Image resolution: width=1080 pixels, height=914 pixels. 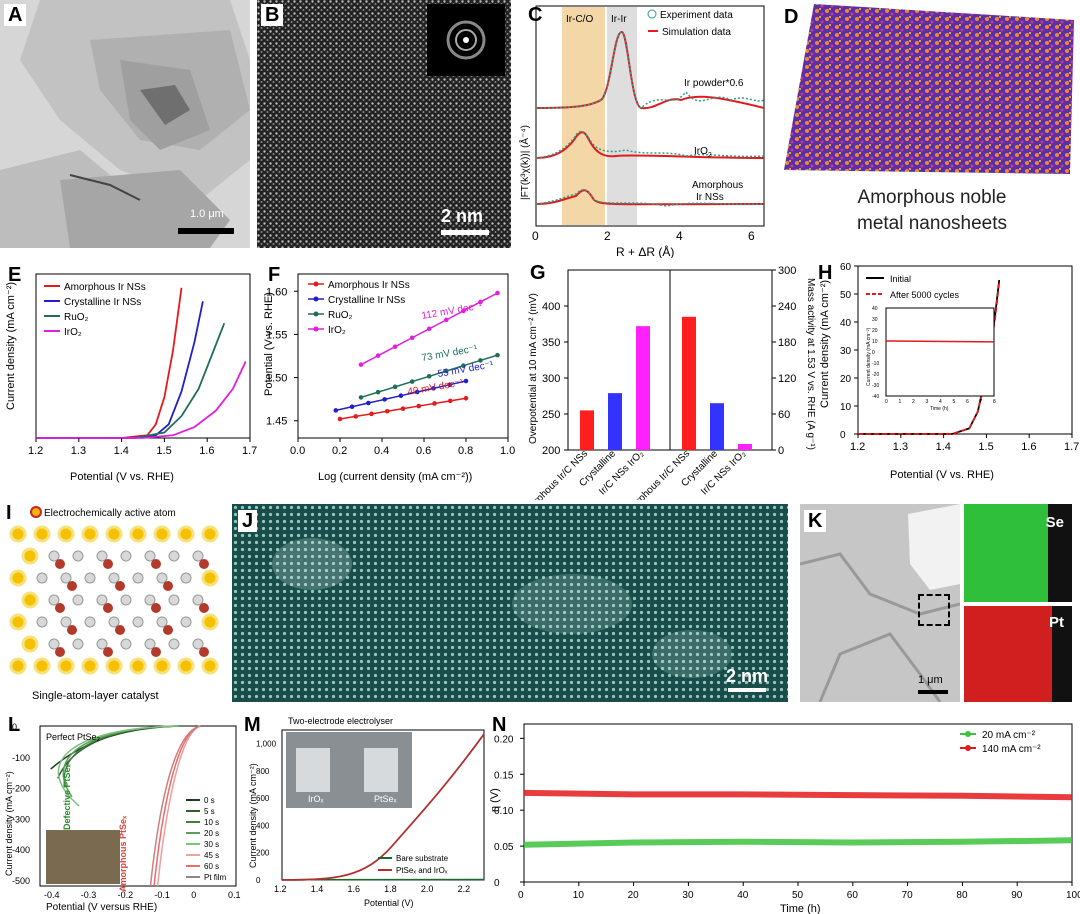 What do you see at coordinates (499, 725) in the screenshot?
I see `panel-n-label: N` at bounding box center [499, 725].